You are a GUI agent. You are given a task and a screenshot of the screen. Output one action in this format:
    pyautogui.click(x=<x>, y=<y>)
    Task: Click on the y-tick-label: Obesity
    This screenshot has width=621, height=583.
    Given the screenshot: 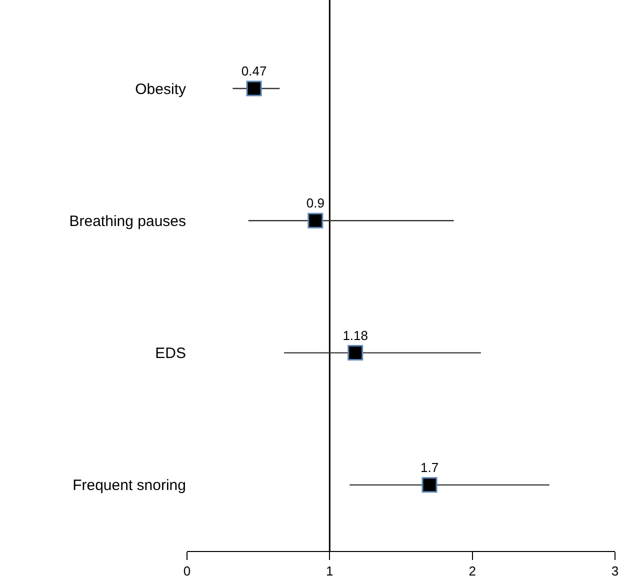 What is the action you would take?
    pyautogui.click(x=160, y=89)
    